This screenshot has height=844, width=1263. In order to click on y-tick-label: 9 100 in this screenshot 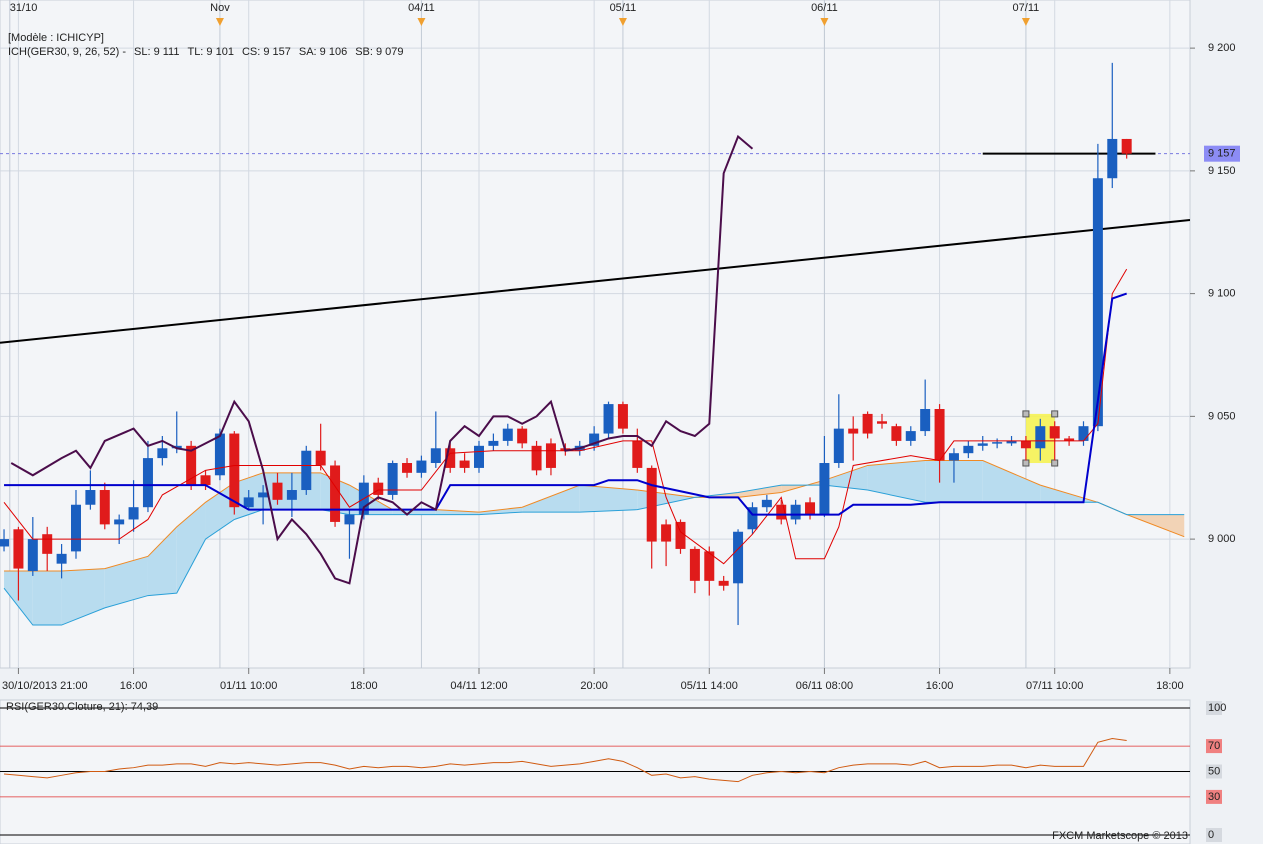, I will do `click(1222, 294)`.